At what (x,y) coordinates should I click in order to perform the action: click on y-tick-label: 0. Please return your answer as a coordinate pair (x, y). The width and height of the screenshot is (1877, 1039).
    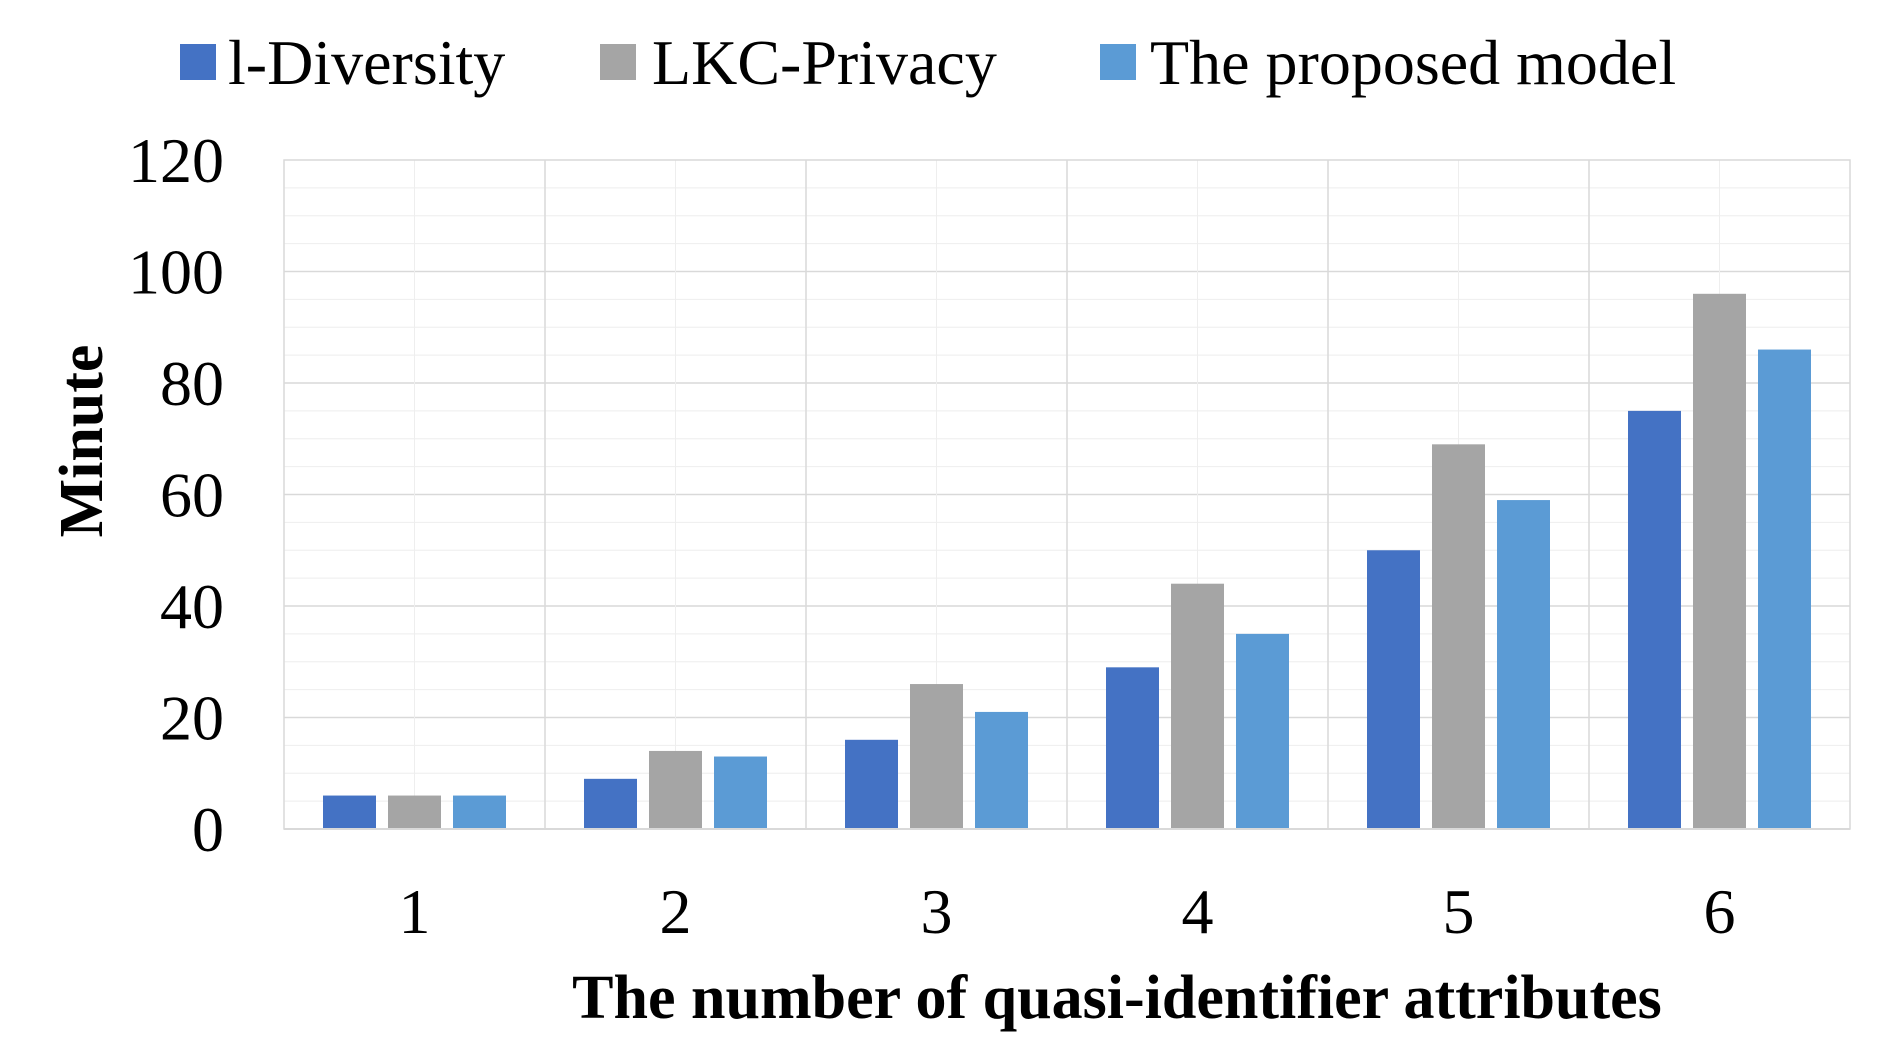
    Looking at the image, I should click on (208, 829).